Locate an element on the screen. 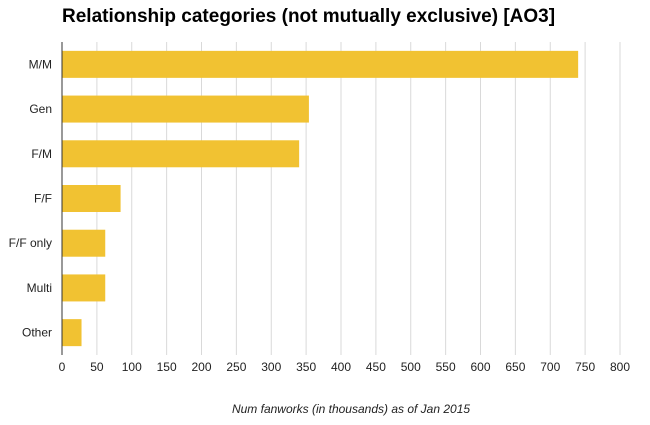 Image resolution: width=650 pixels, height=425 pixels. x-tick-label-200: 200 is located at coordinates (201, 367).